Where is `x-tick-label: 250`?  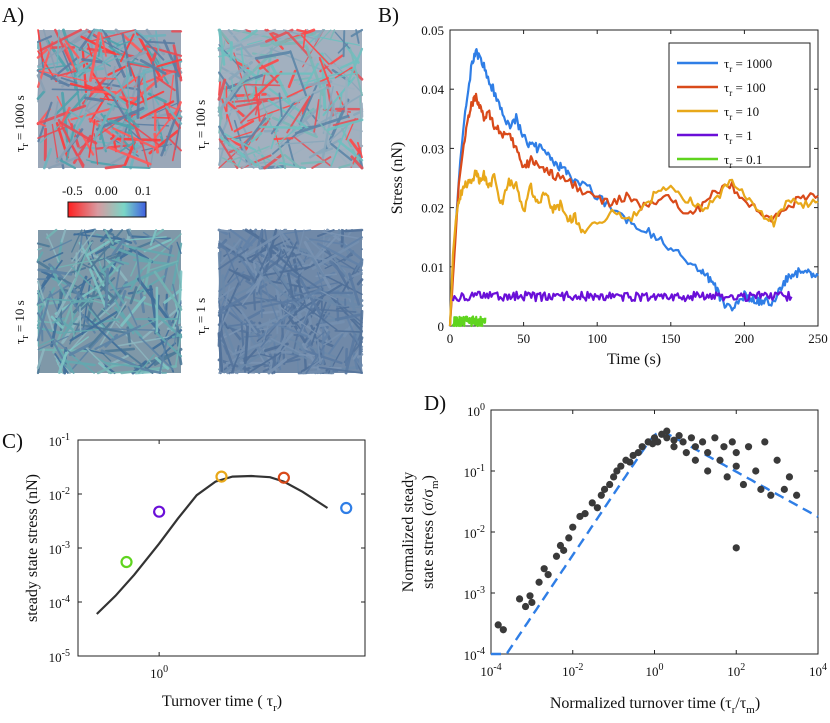 x-tick-label: 250 is located at coordinates (818, 338).